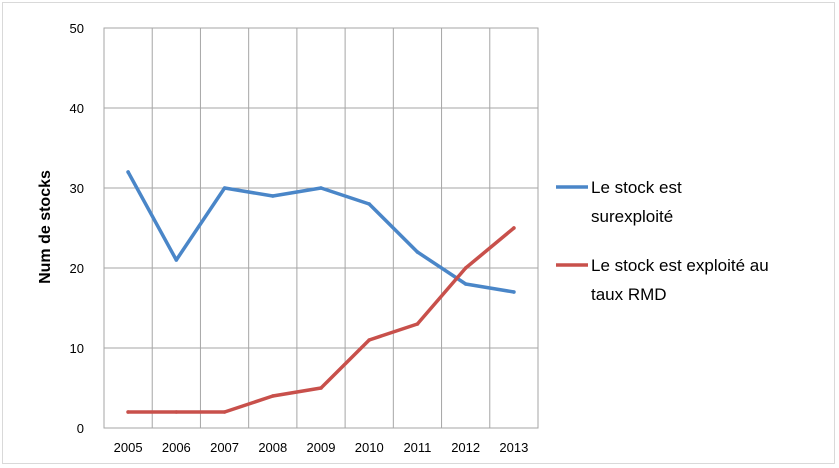 Image resolution: width=839 pixels, height=468 pixels. What do you see at coordinates (636, 187) in the screenshot?
I see `legend-label: Le stock est` at bounding box center [636, 187].